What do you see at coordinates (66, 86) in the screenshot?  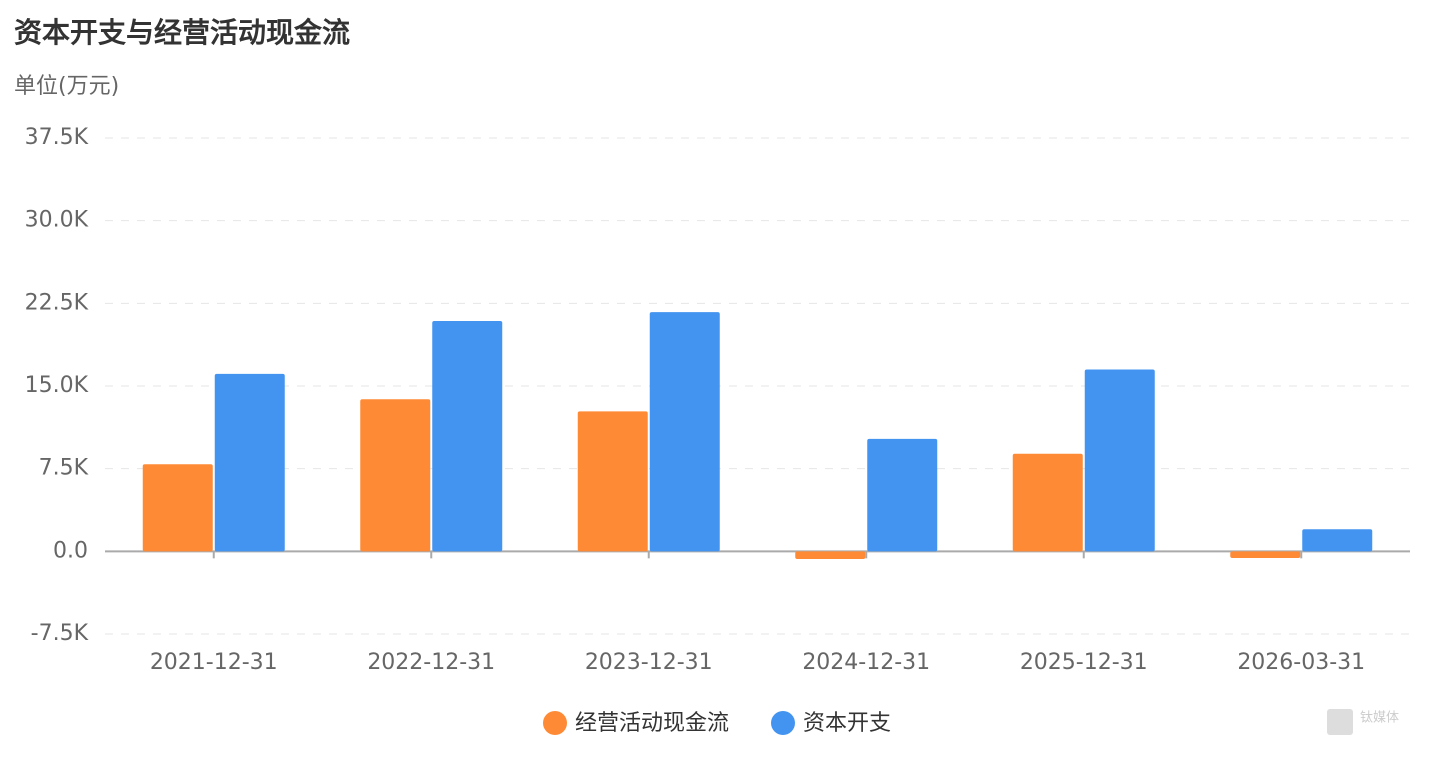 I see `chart-subtitle: 单位(万元)` at bounding box center [66, 86].